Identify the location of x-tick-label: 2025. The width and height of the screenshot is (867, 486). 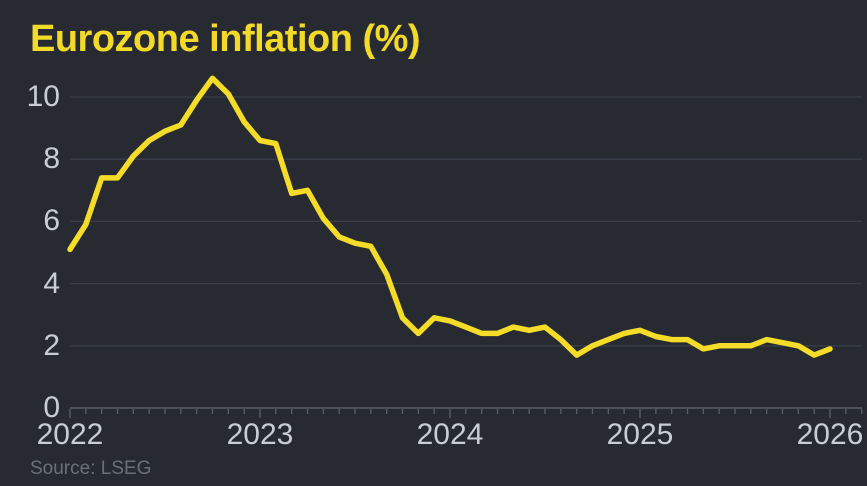
(640, 434).